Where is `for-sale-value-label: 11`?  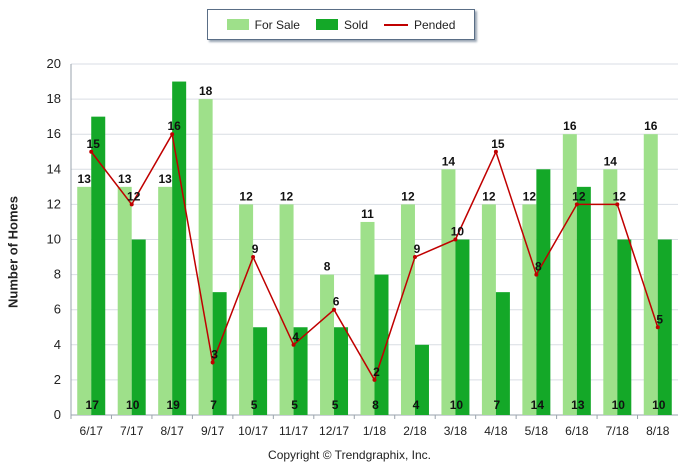
for-sale-value-label: 11 is located at coordinates (367, 214).